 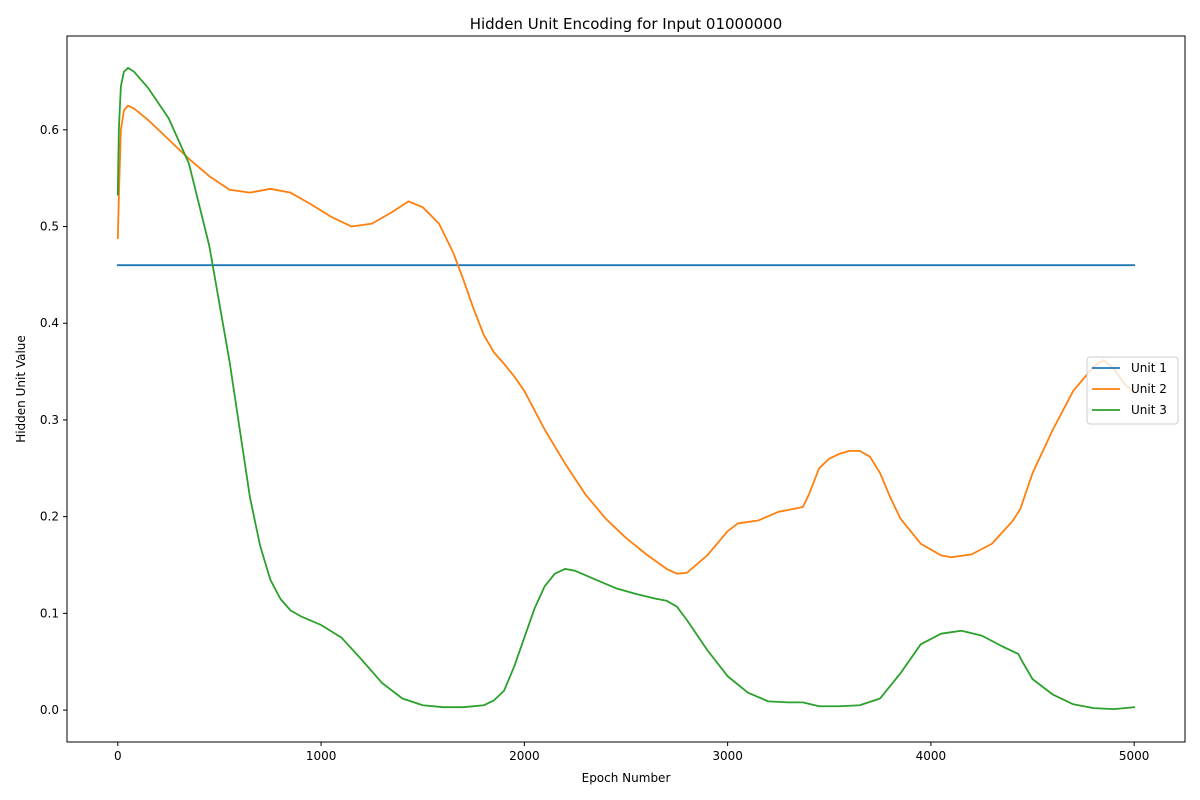 What do you see at coordinates (1149, 368) in the screenshot?
I see `legend-label-unit-1: Unit 1` at bounding box center [1149, 368].